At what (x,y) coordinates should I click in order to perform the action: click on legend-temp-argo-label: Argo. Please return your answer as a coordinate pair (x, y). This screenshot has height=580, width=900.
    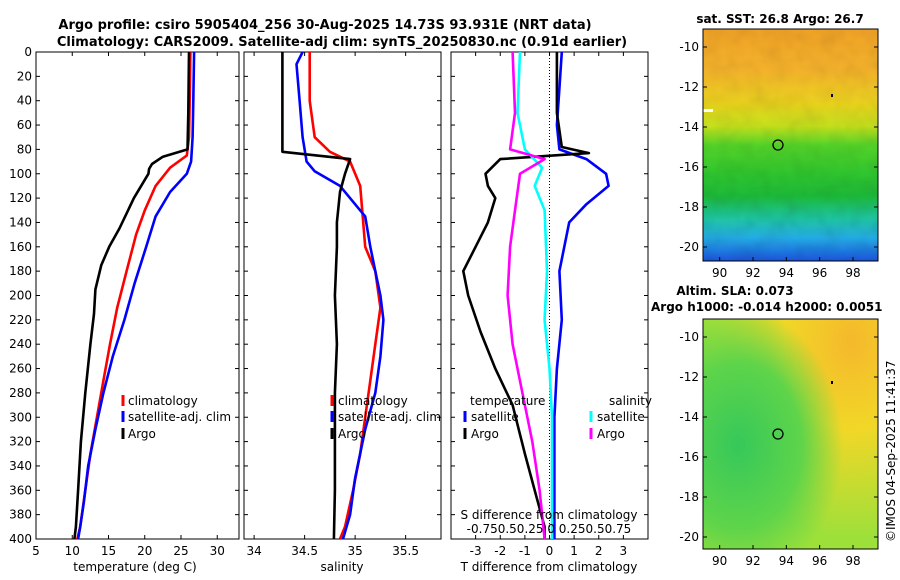
    Looking at the image, I should click on (485, 434).